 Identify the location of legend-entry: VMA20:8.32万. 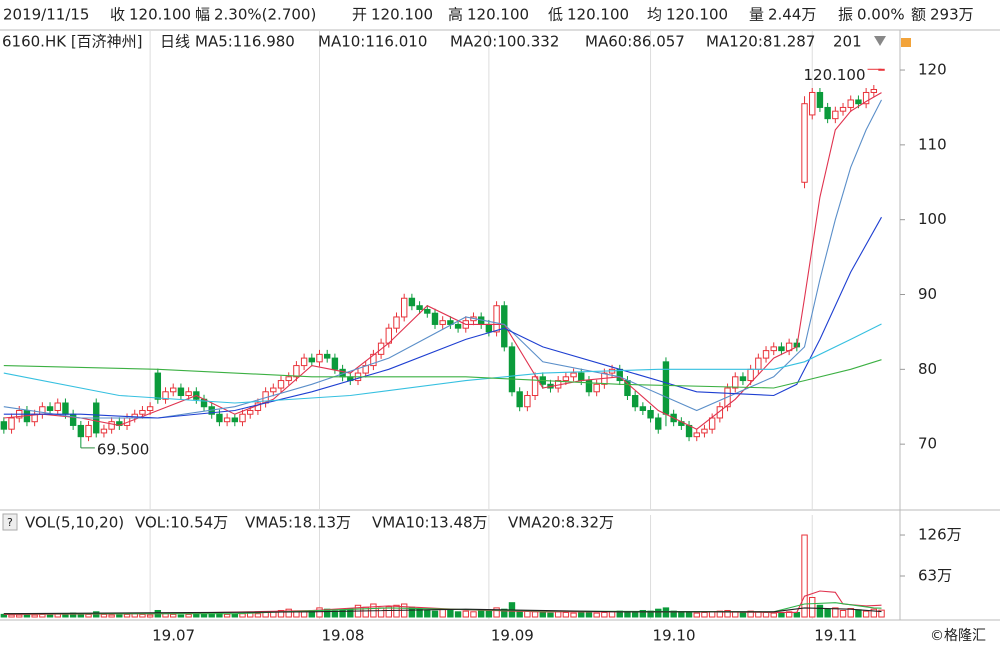
(561, 523).